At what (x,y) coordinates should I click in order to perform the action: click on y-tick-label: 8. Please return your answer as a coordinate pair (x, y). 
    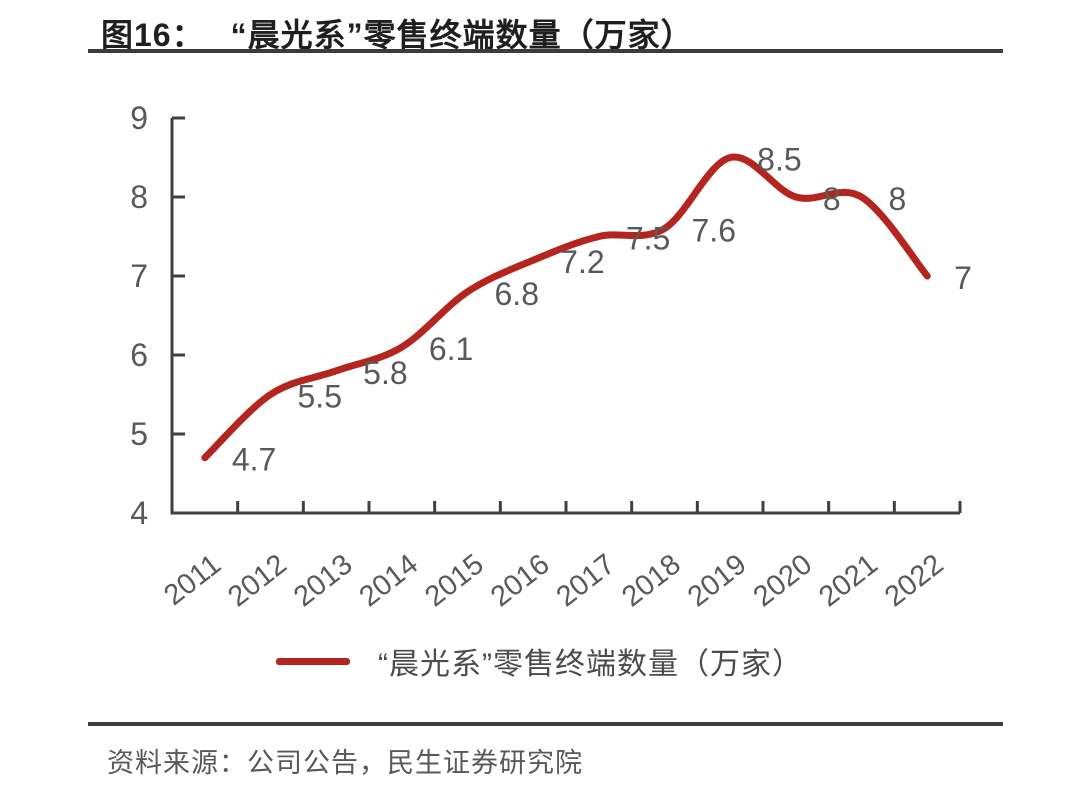
    Looking at the image, I should click on (139, 197).